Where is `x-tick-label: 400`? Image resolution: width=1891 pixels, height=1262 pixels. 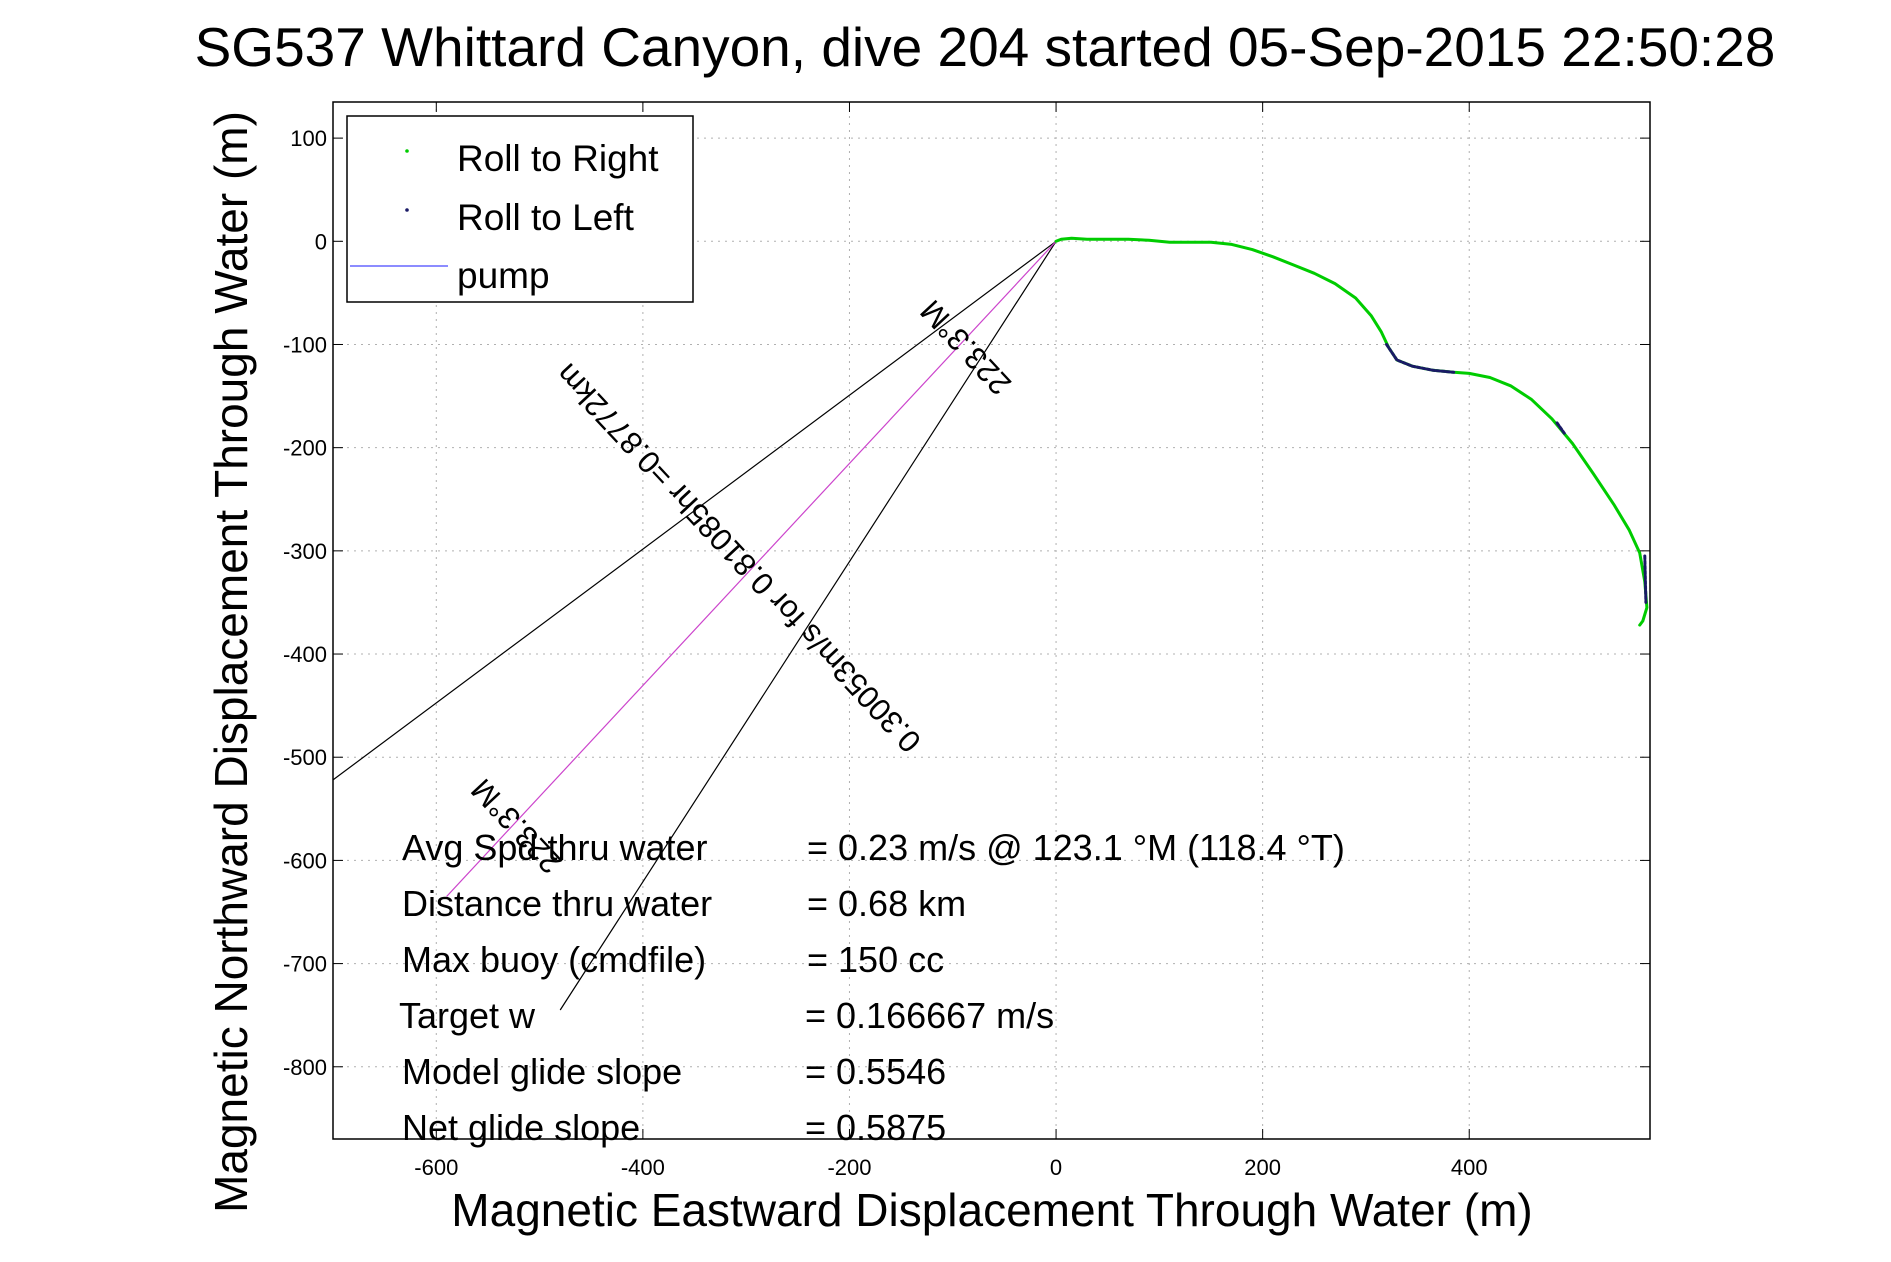
x-tick-label: 400 is located at coordinates (1469, 1167).